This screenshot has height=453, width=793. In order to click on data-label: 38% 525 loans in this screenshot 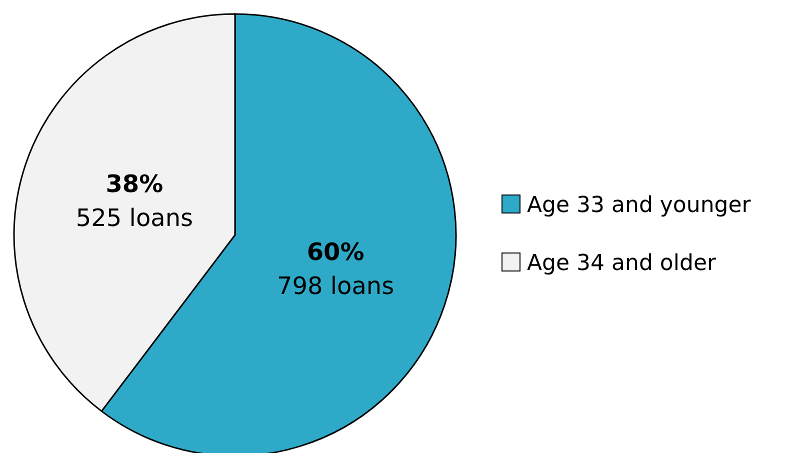, I will do `click(135, 201)`.